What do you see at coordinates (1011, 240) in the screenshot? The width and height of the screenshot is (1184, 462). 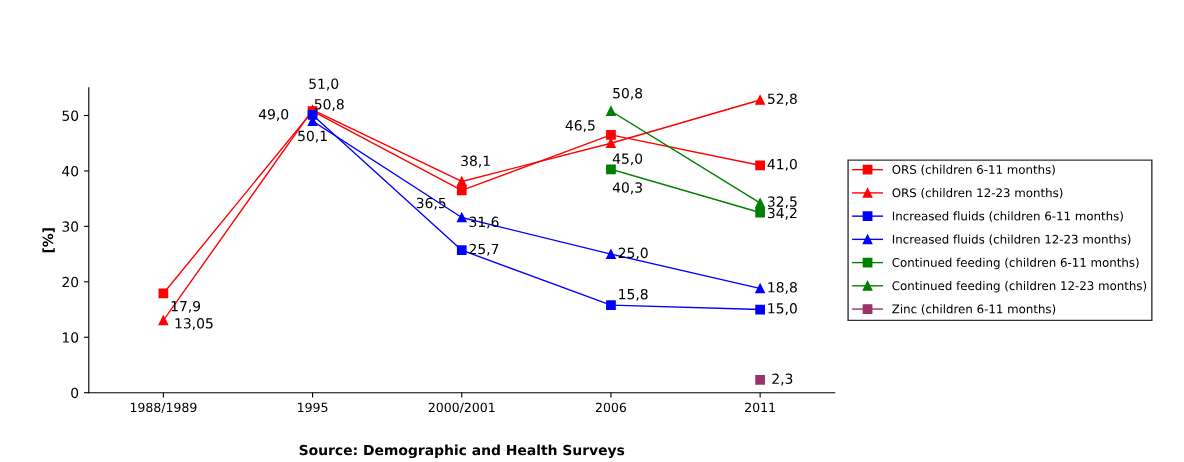 I see `legend-label: Increased fluids (children 12-23 months)` at bounding box center [1011, 240].